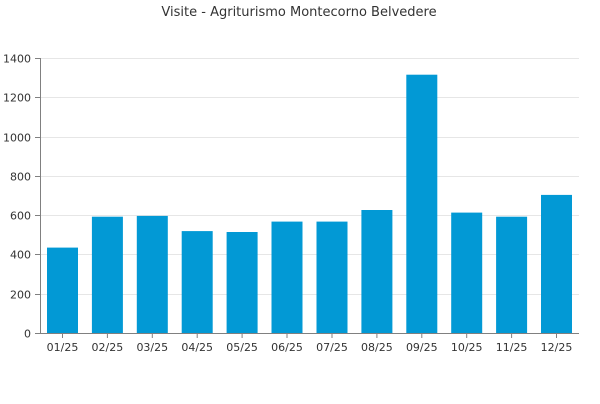 This screenshot has width=600, height=404. What do you see at coordinates (21, 197) in the screenshot?
I see `y-axis-ticks: 0 200 400 600 800 1000 1200 1400` at bounding box center [21, 197].